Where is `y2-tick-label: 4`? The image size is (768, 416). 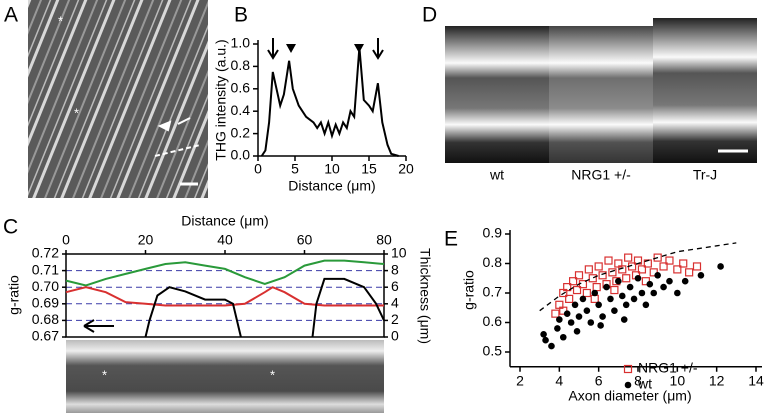
y2-tick-label: 4 is located at coordinates (395, 303).